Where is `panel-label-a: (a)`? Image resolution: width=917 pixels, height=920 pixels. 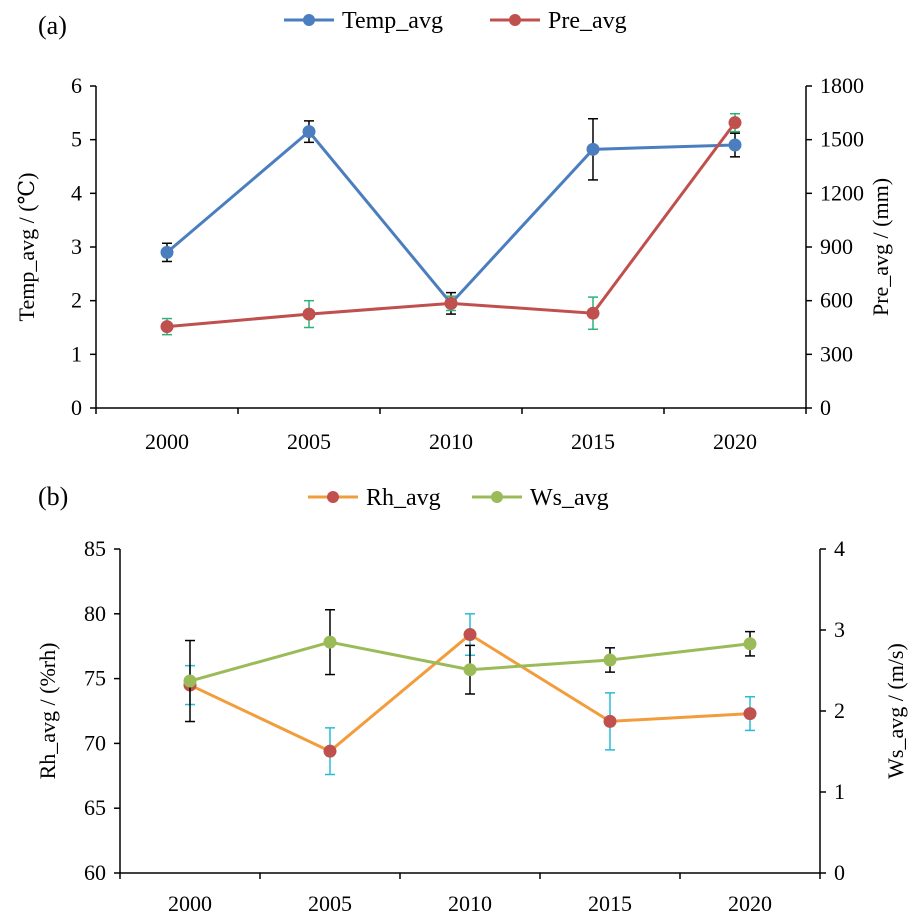 panel-label-a: (a) is located at coordinates (52, 25).